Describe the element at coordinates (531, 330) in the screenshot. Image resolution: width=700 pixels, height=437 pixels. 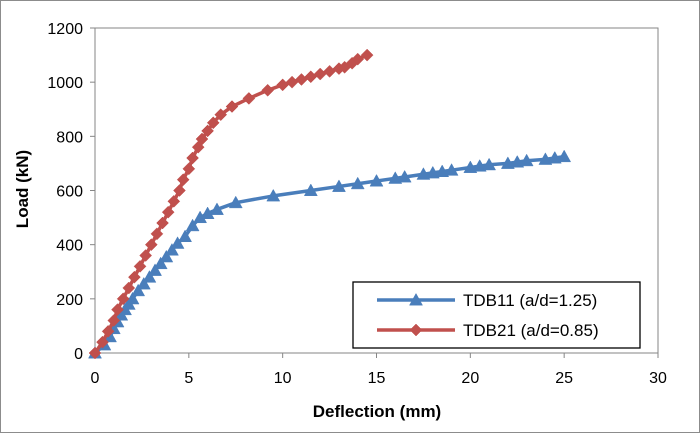
I see `legend-label: TDB21 (a/d=0.85)` at that location.